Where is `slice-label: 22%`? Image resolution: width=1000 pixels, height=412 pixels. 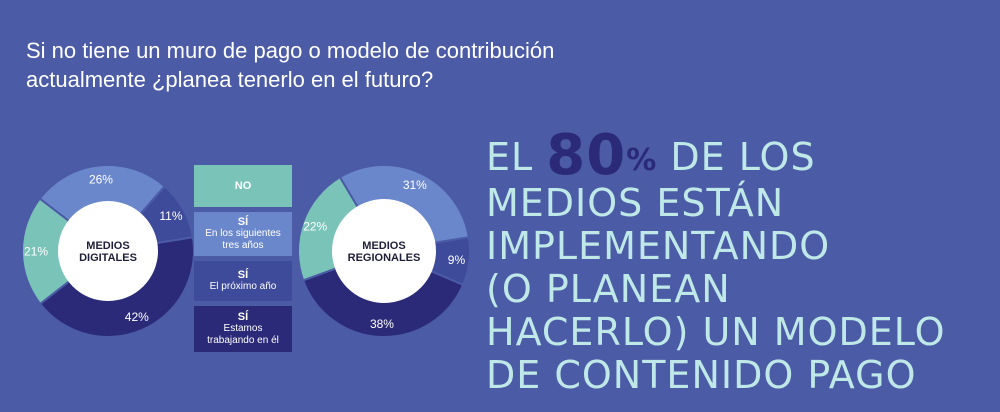
slice-label: 22% is located at coordinates (315, 227).